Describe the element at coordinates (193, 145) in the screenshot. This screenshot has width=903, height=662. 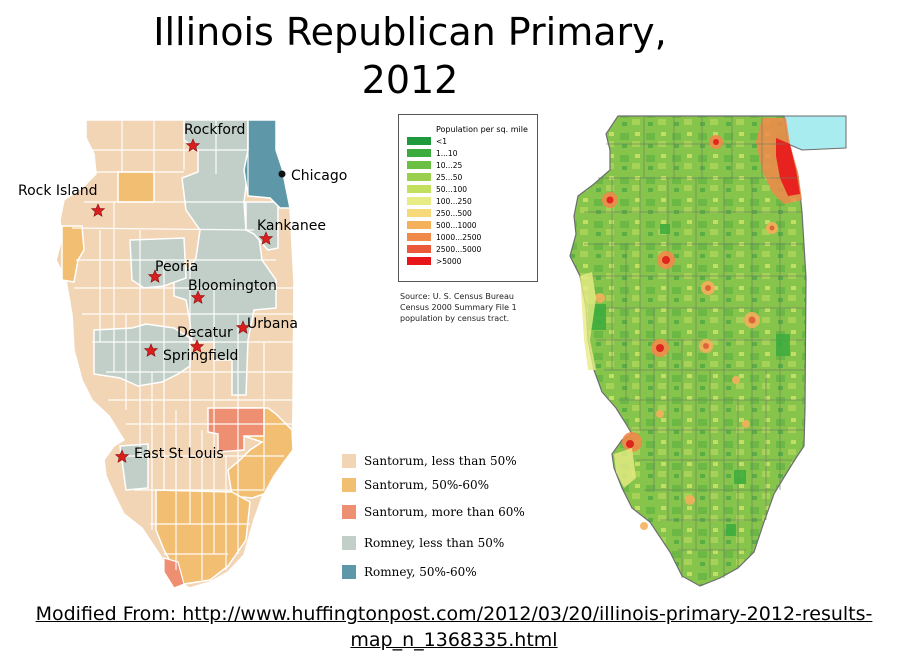
I see `star-icon-rockford` at that location.